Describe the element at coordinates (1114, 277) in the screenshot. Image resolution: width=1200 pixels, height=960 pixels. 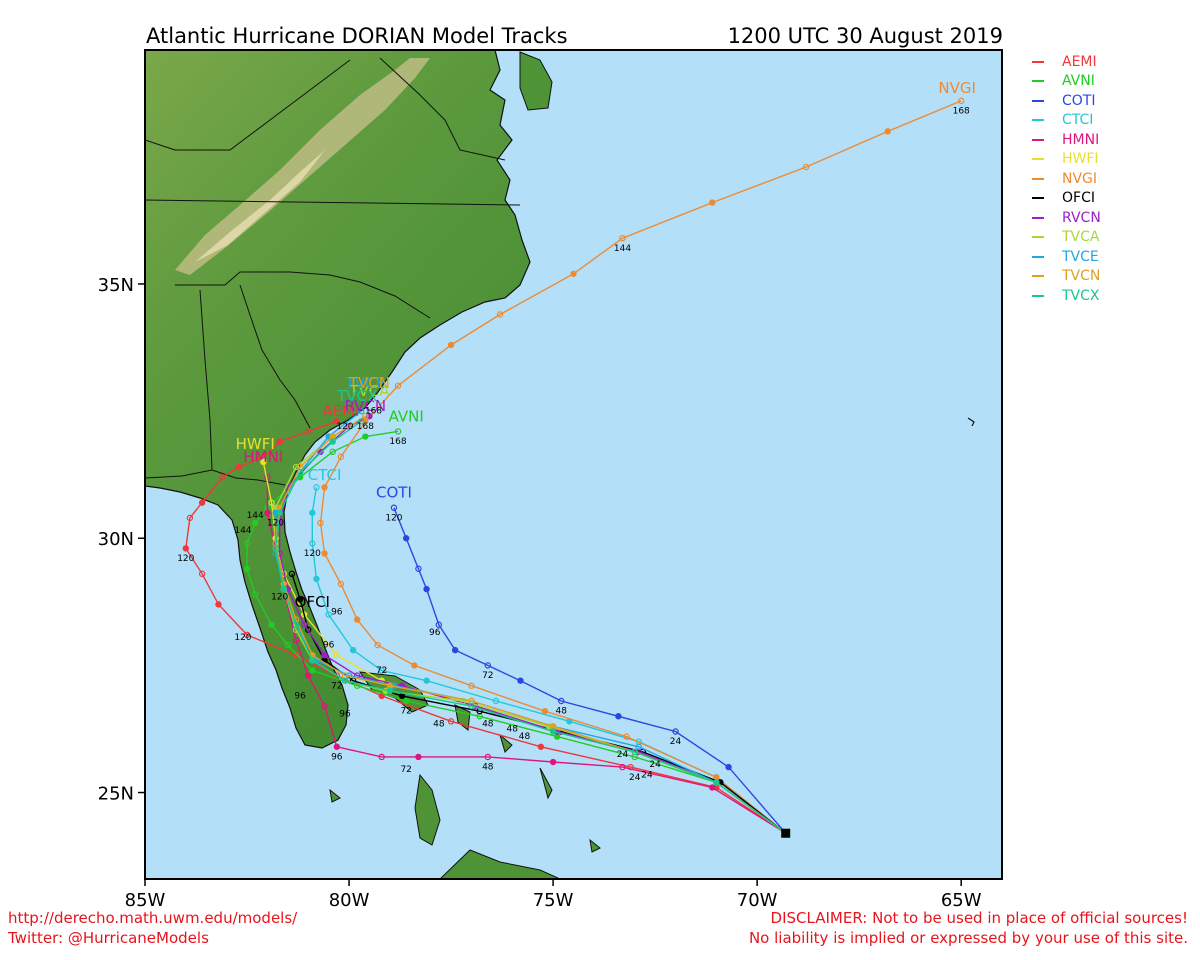
I see `legend-item-tvcn: TVCN` at that location.